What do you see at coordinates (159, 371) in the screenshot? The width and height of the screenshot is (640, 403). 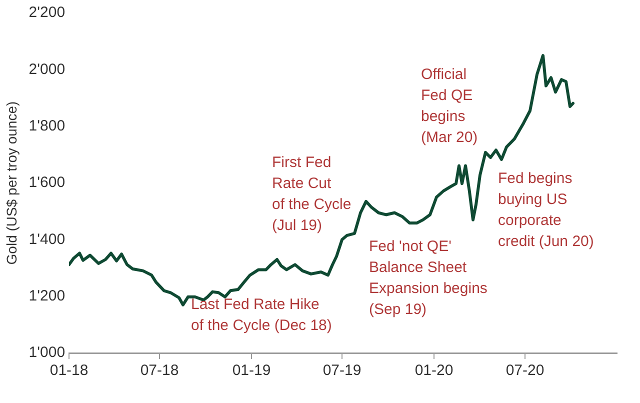 I see `x-tick-label: 07-18` at bounding box center [159, 371].